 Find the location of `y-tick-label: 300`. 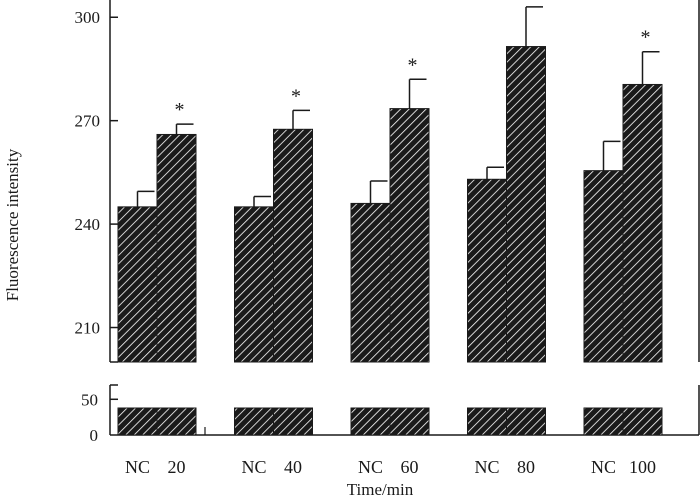

y-tick-label: 300 is located at coordinates (88, 17).